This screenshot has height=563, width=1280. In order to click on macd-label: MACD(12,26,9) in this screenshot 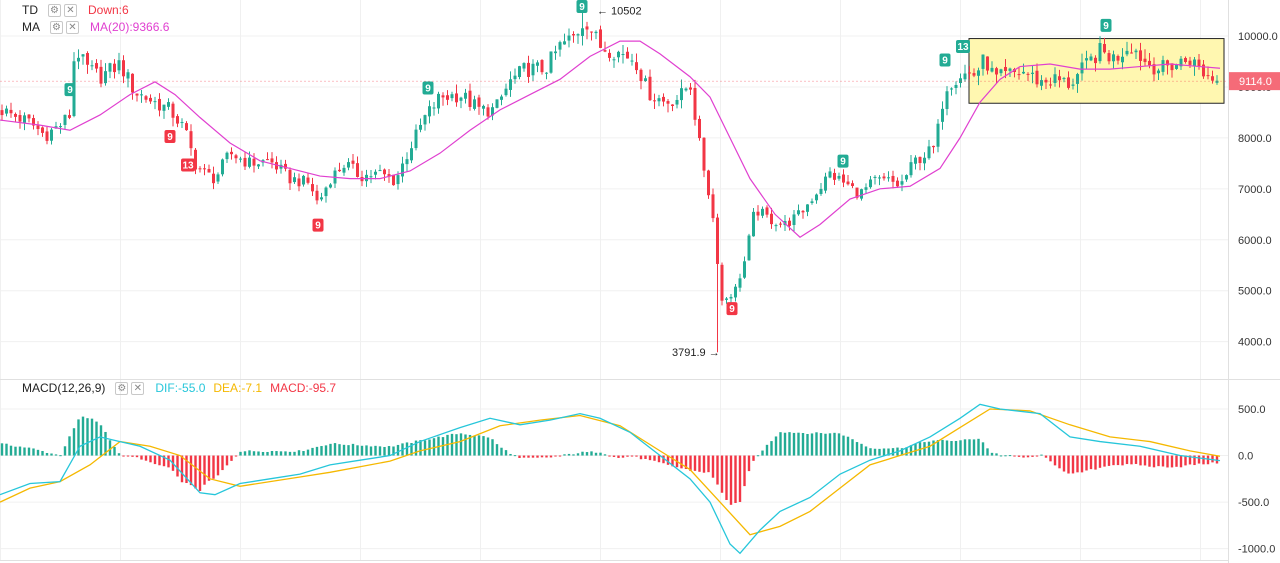, I will do `click(64, 388)`.